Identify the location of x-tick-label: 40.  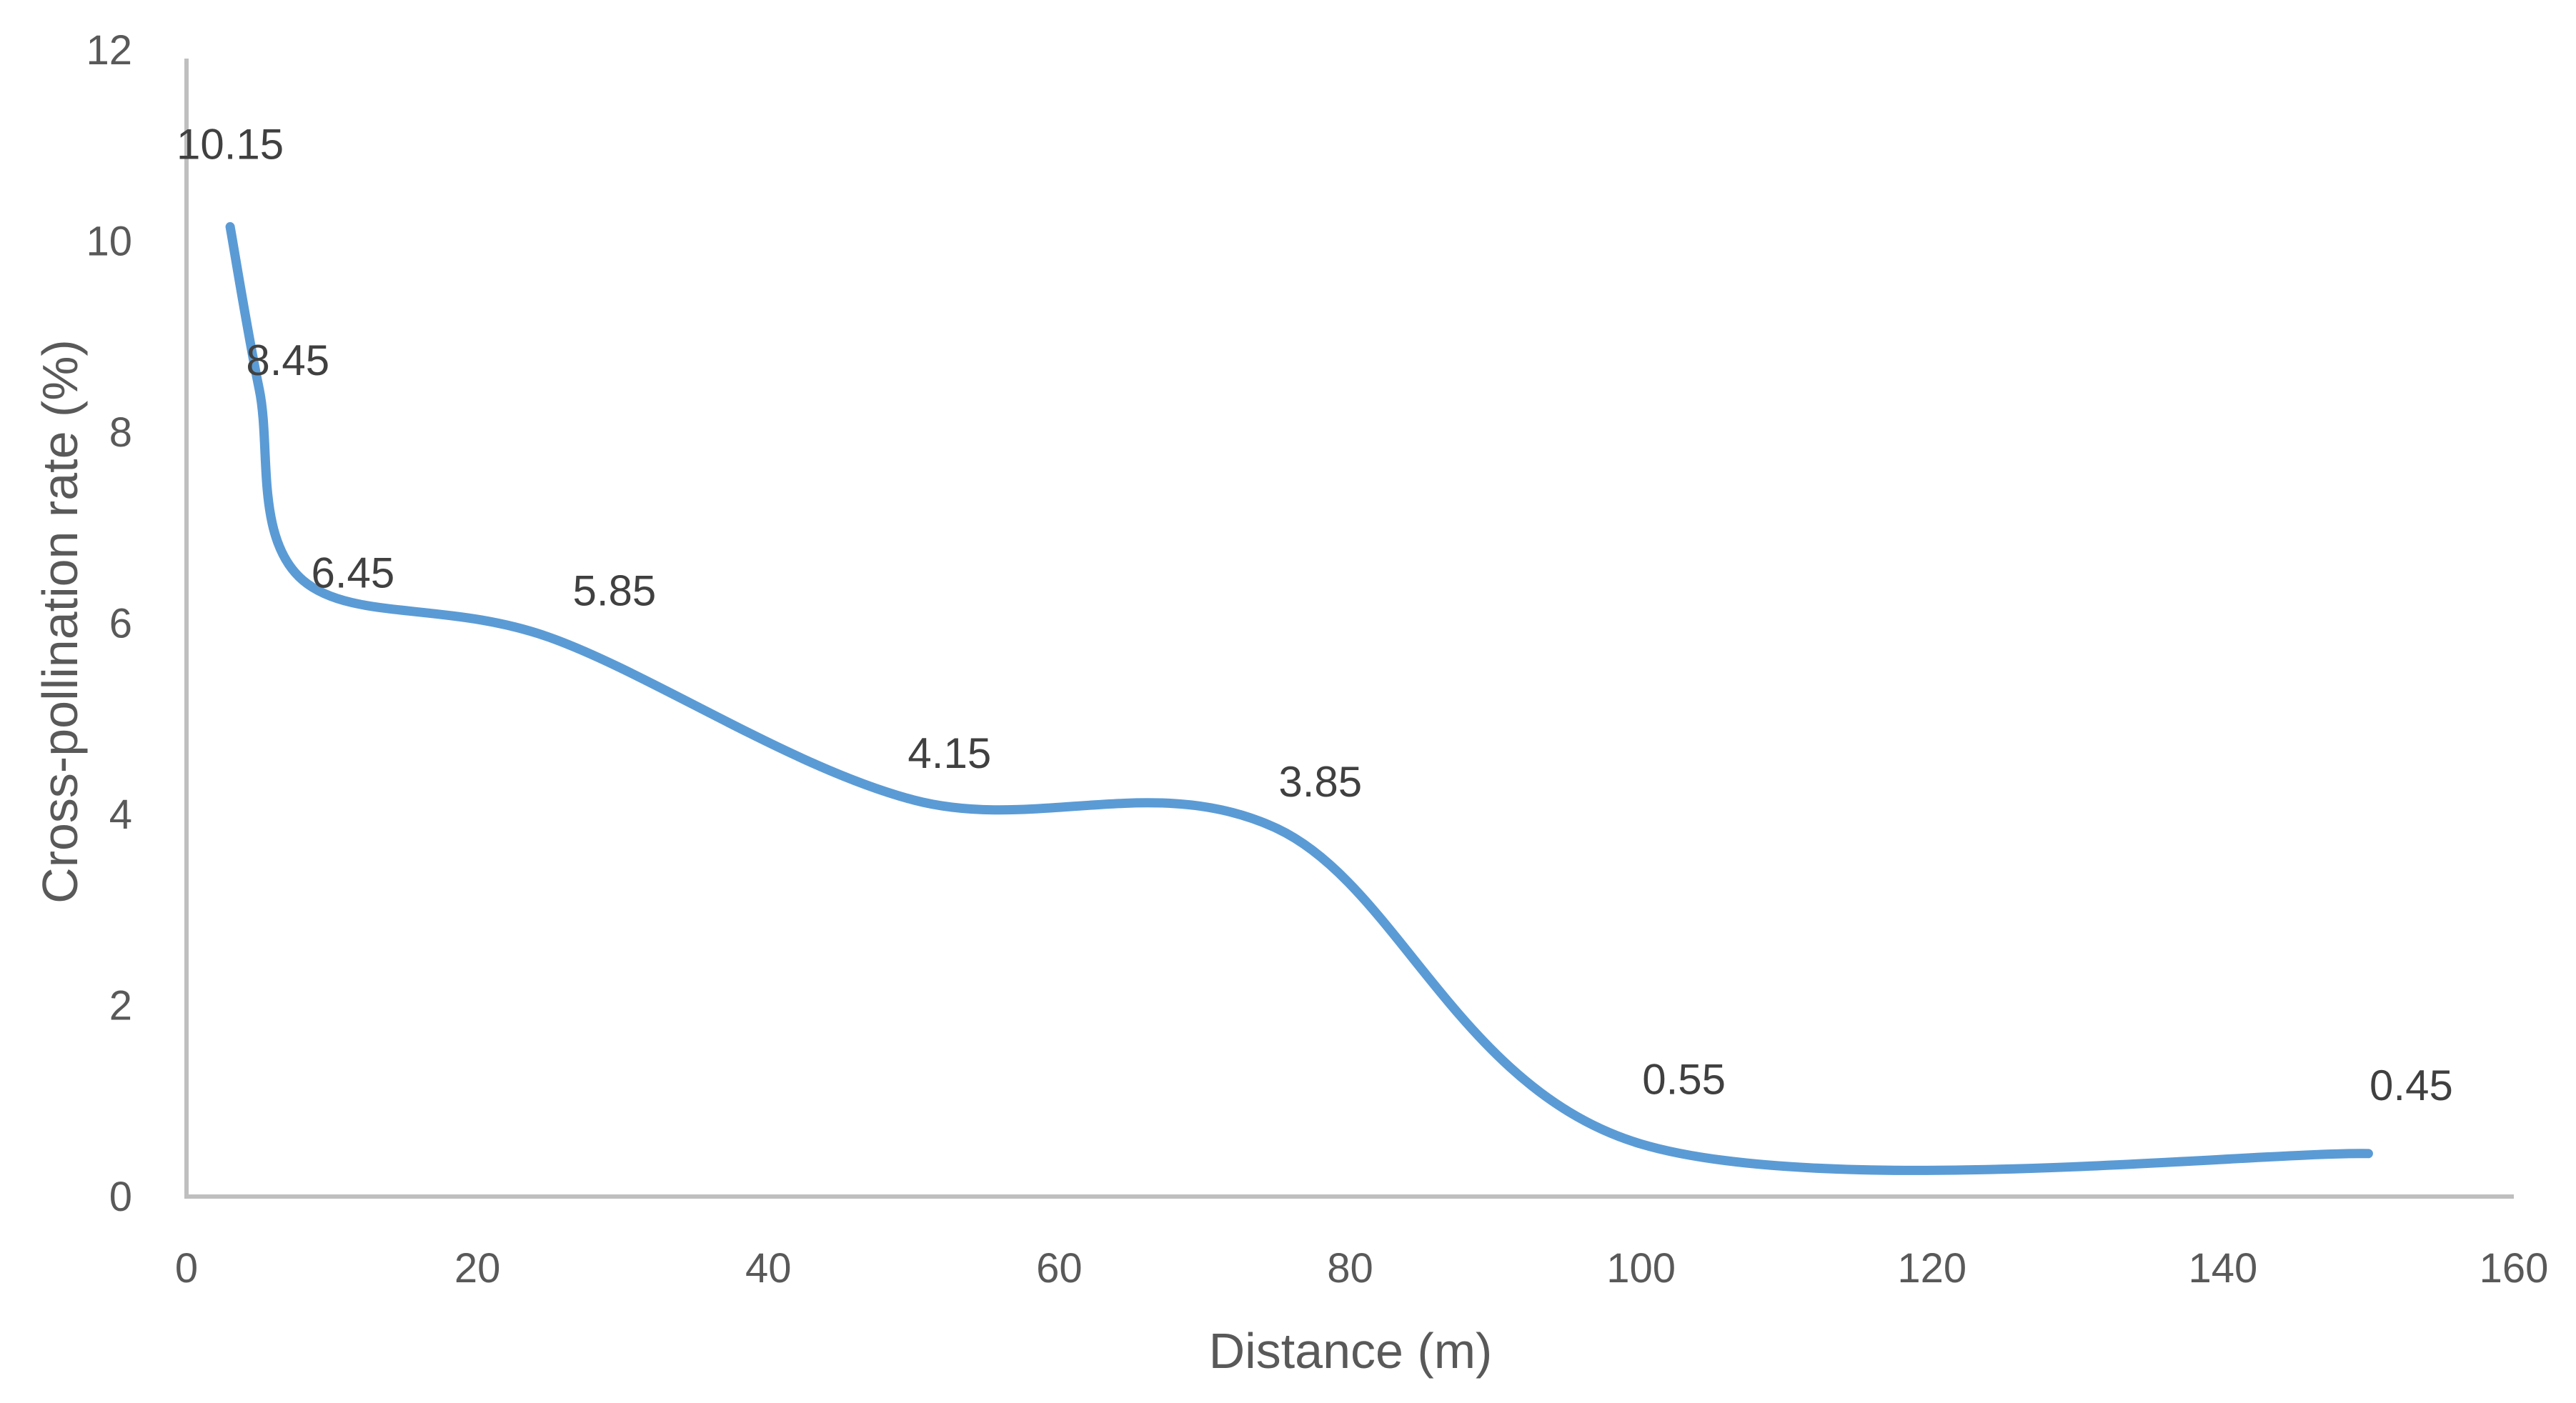
(768, 1269).